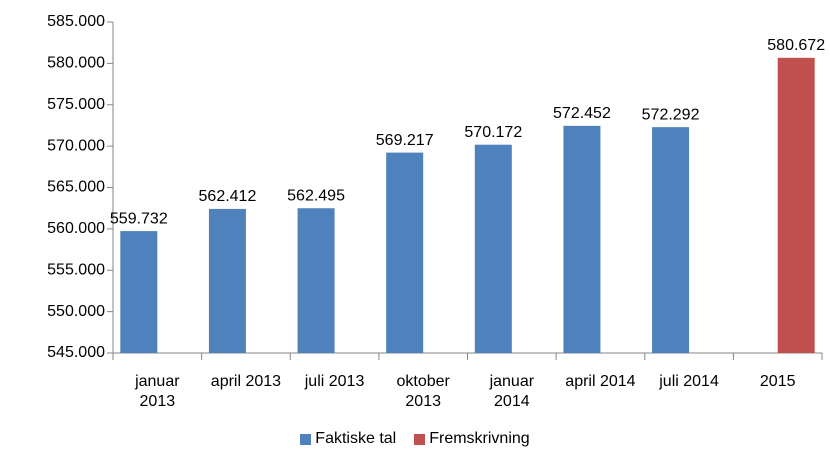 The image size is (830, 450). I want to click on x-tick-label: 2015, so click(777, 381).